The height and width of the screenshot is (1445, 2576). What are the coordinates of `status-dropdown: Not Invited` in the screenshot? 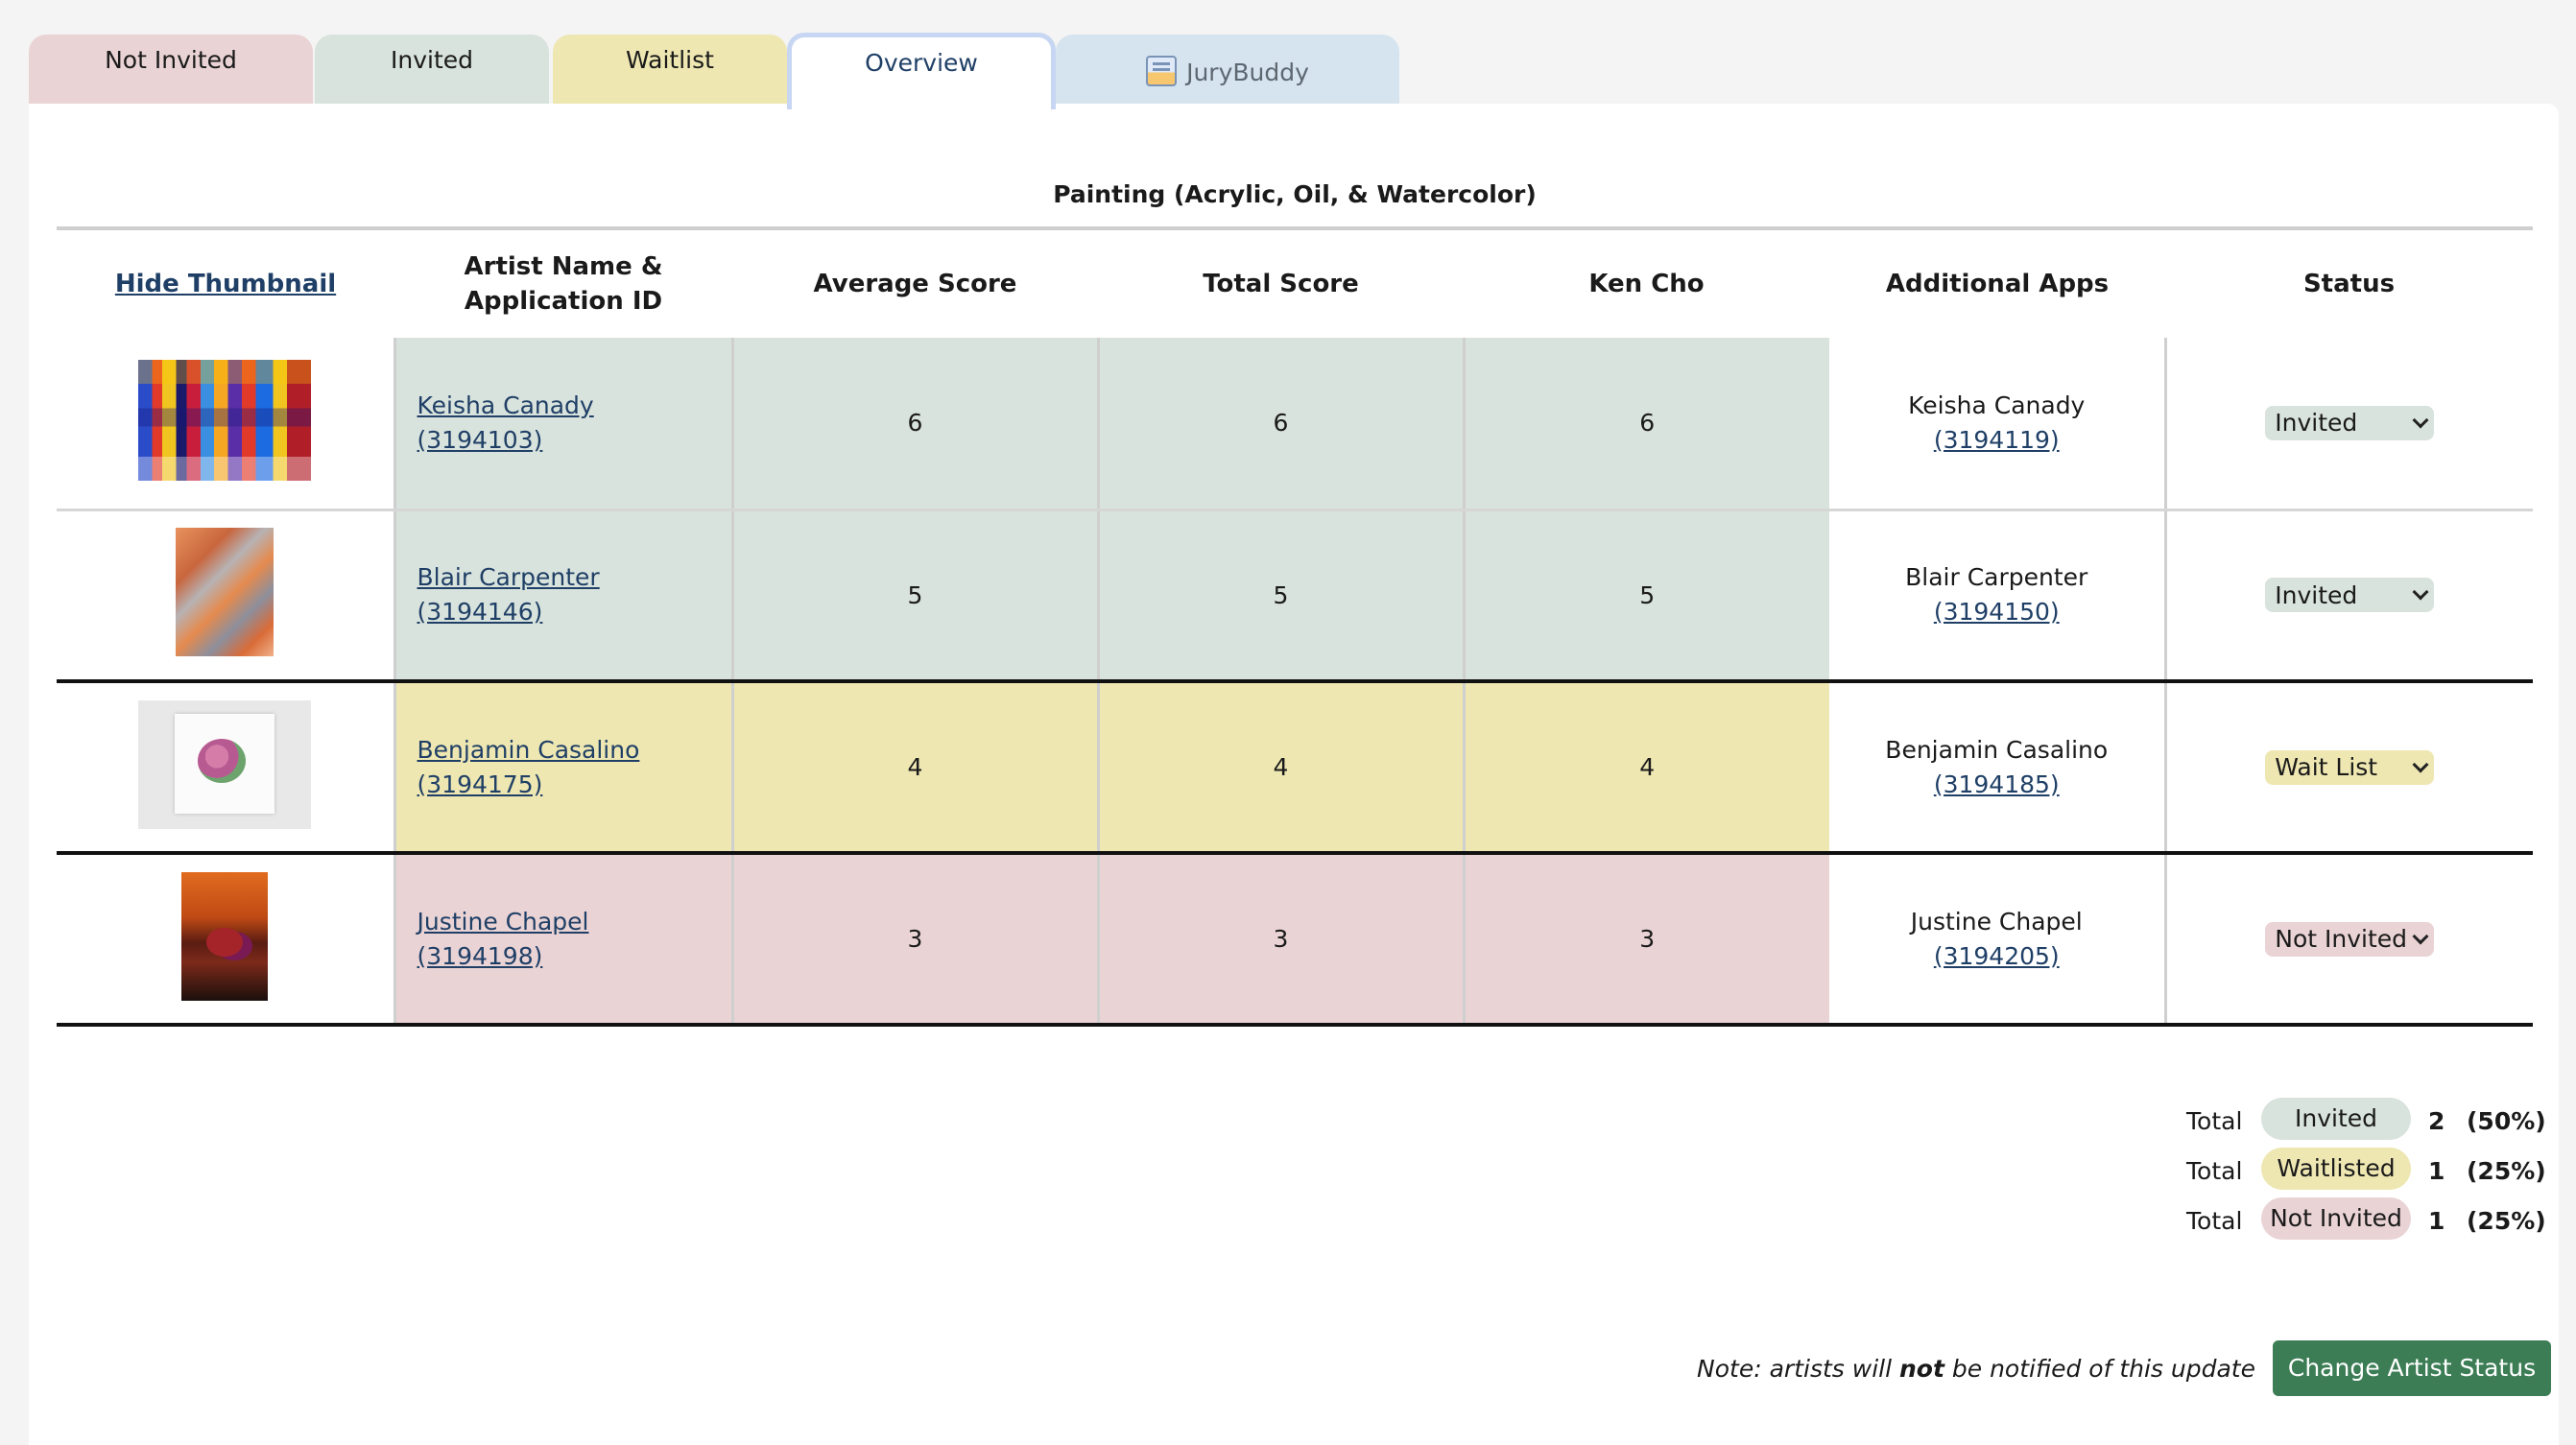 It's located at (2350, 939).